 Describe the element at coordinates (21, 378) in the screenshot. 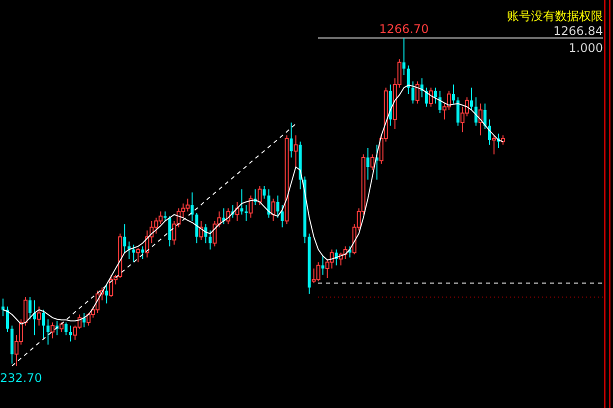

I see `text: 232.70` at that location.